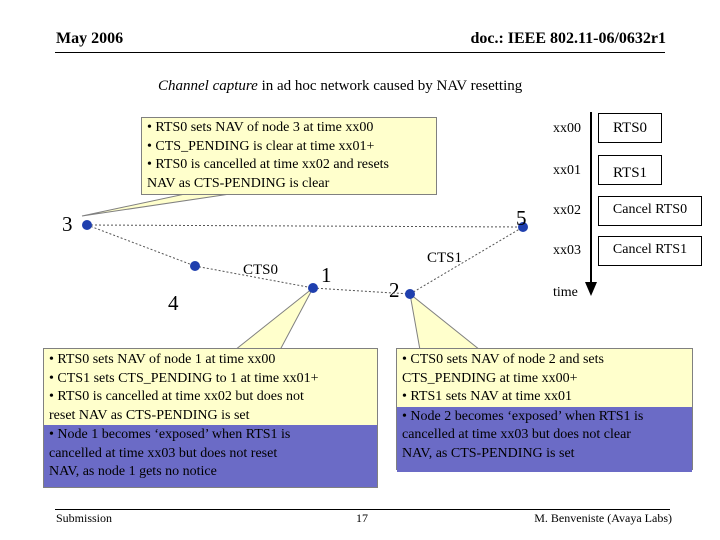  I want to click on callout-node2-highlight-line: • Node 2 becomes ‘exposed’ when RTS1 is, so click(523, 416).